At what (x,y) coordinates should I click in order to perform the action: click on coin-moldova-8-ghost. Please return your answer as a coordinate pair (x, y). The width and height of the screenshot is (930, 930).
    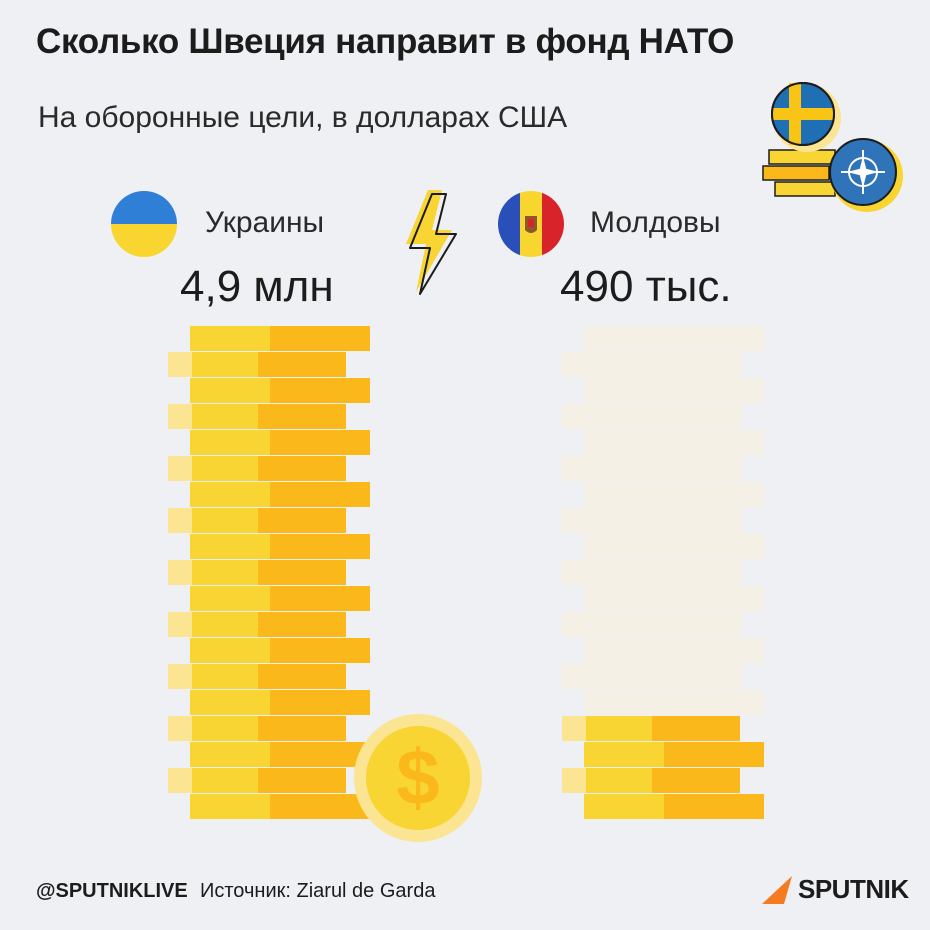
    Looking at the image, I should click on (674, 598).